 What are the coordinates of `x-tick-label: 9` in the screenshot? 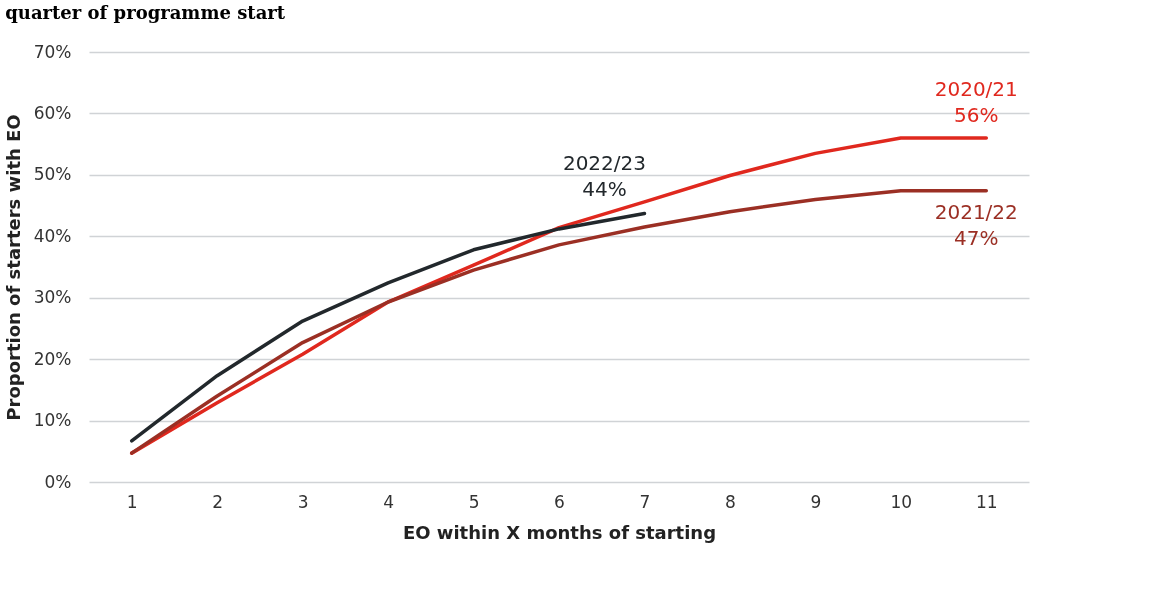 It's located at (816, 501).